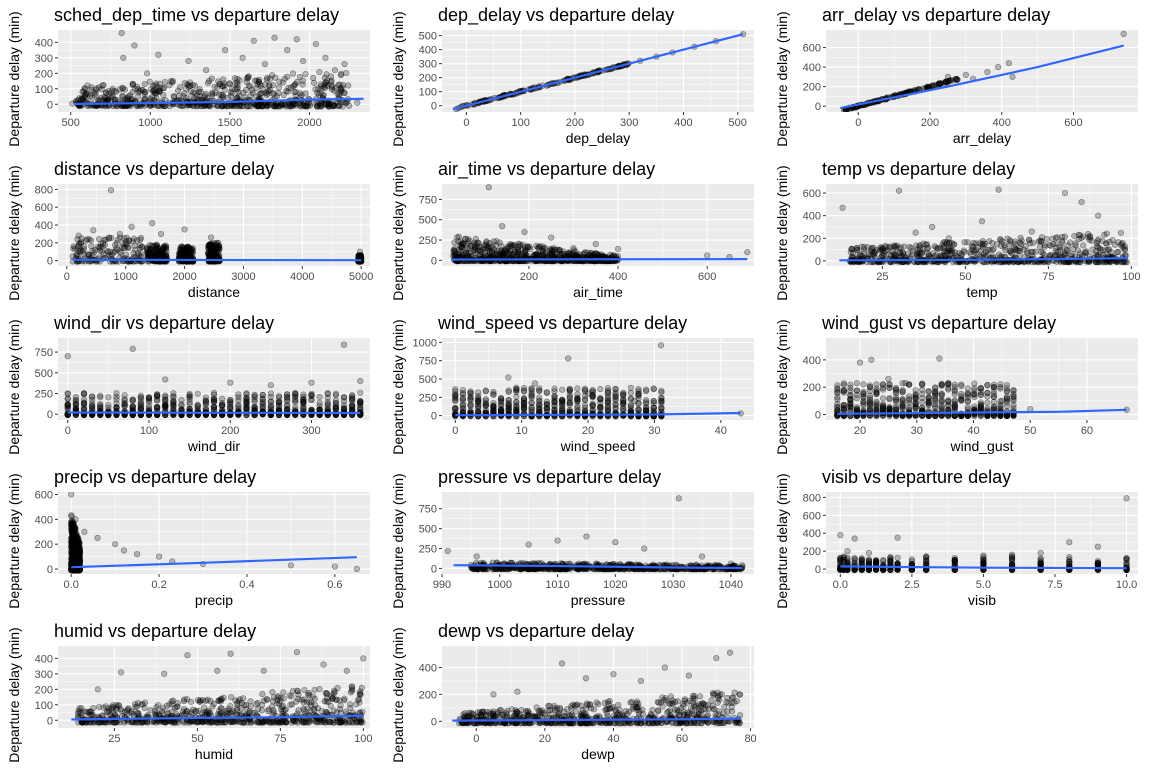 Image resolution: width=1152 pixels, height=768 pixels. I want to click on x-tick-label: 400, so click(683, 123).